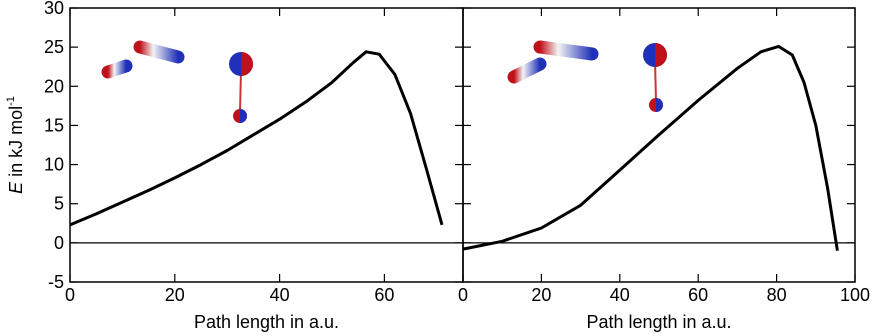 The width and height of the screenshot is (872, 336). What do you see at coordinates (56, 282) in the screenshot?
I see `y-tick-label: -5` at bounding box center [56, 282].